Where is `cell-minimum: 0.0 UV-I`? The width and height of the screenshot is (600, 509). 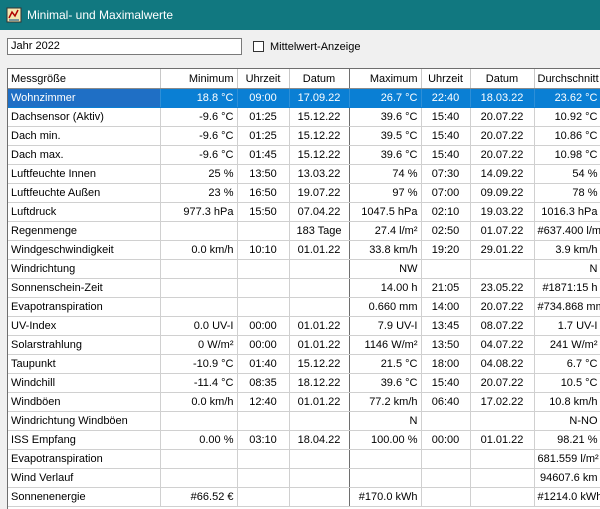 cell-minimum: 0.0 UV-I is located at coordinates (199, 326).